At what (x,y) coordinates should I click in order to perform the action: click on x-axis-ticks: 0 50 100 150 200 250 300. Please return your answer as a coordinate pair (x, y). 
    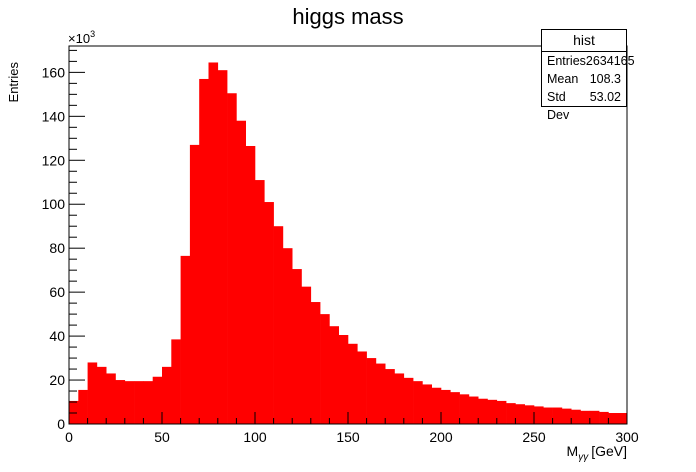
    Looking at the image, I should click on (352, 428).